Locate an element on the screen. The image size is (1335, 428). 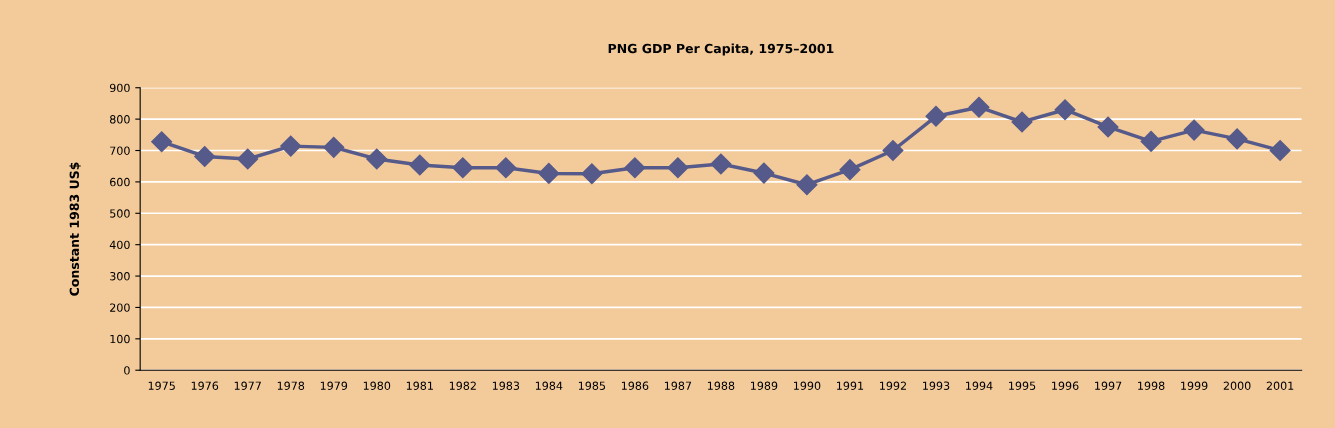
x-tick-label: 1976 is located at coordinates (205, 385).